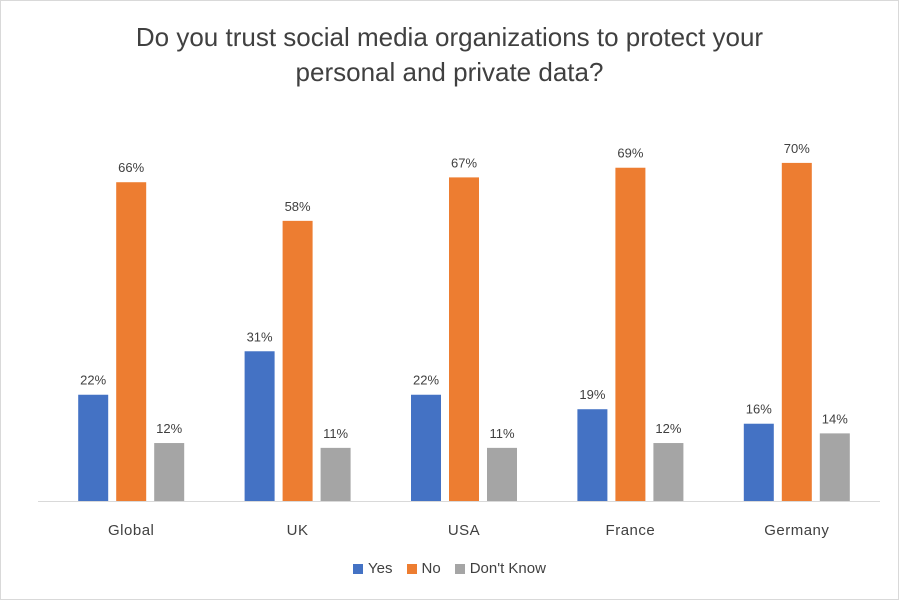 The height and width of the screenshot is (600, 899). I want to click on data-label-no-france: 69%, so click(630, 153).